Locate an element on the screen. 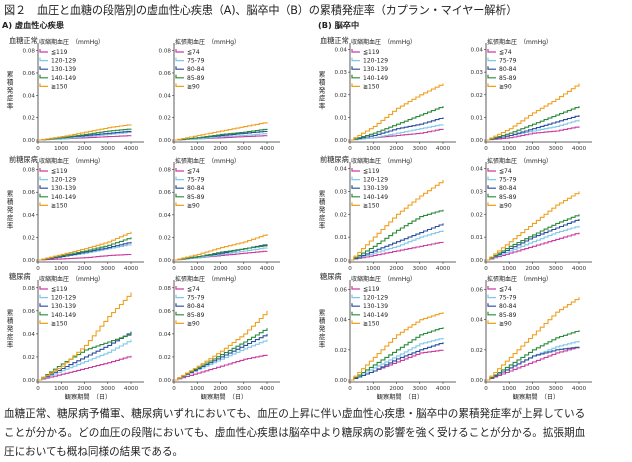 This screenshot has height=462, width=632. panel-b-11-legend-label: 75-79 is located at coordinates (508, 298).